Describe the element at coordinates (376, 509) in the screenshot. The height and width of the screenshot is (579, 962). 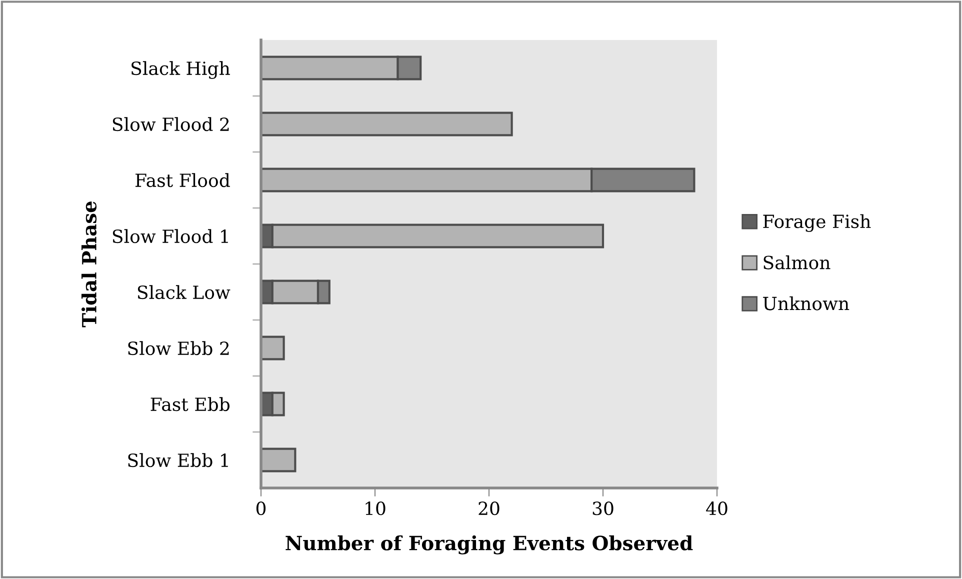
I see `x-tick-label: 10` at that location.